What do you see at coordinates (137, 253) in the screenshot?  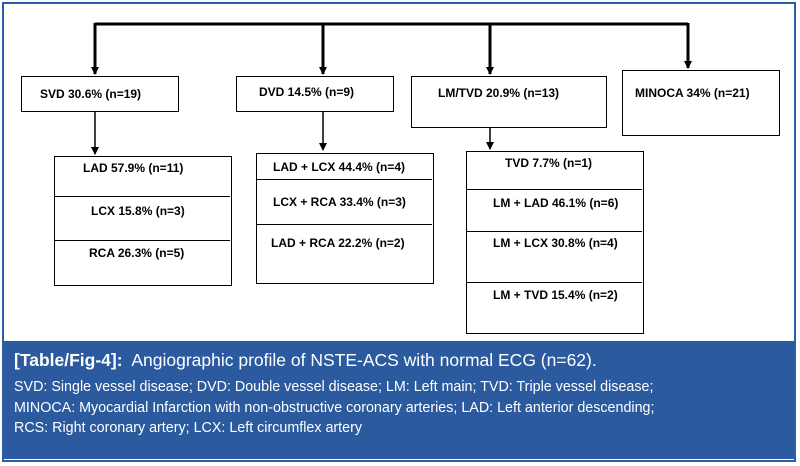 I see `svd-sub-item: RCA 26.3% (n=5)` at bounding box center [137, 253].